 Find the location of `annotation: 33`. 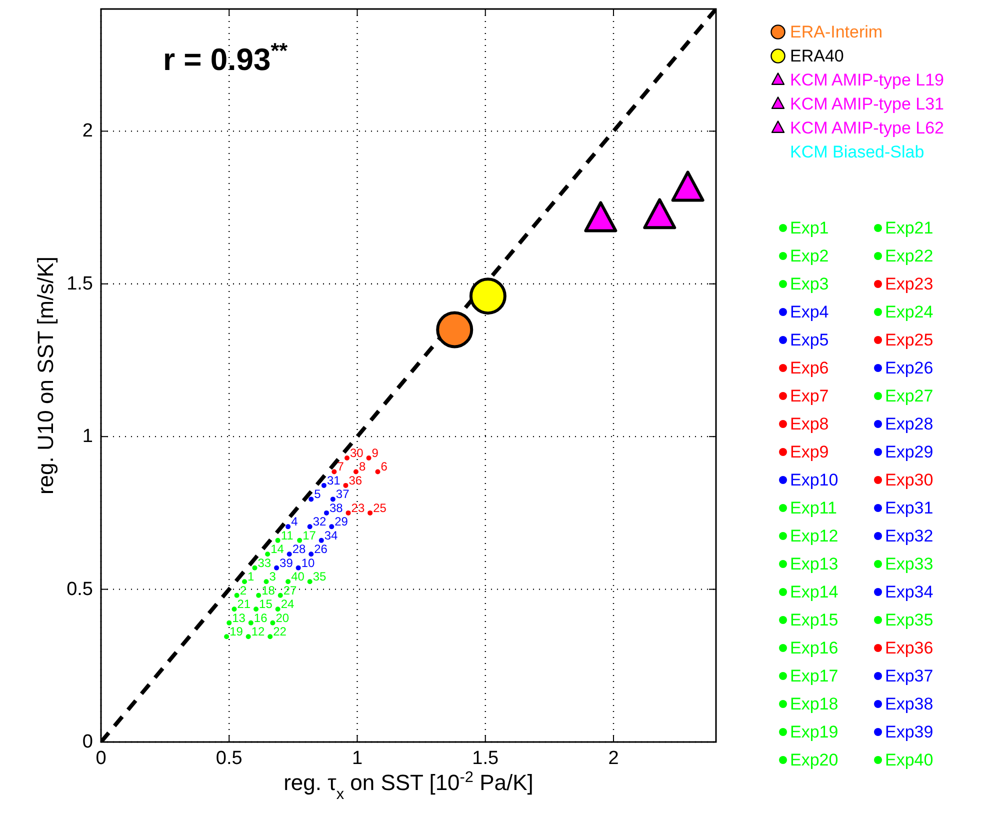

annotation: 33 is located at coordinates (265, 563).